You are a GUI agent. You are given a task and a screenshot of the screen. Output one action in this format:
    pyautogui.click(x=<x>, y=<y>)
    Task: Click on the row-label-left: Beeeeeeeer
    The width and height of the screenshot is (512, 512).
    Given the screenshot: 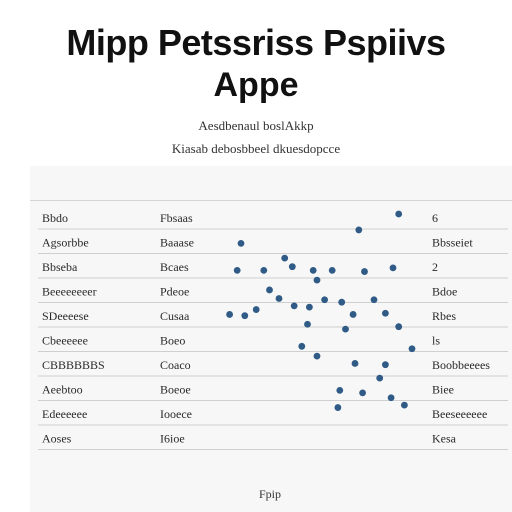 What is the action you would take?
    pyautogui.click(x=69, y=292)
    